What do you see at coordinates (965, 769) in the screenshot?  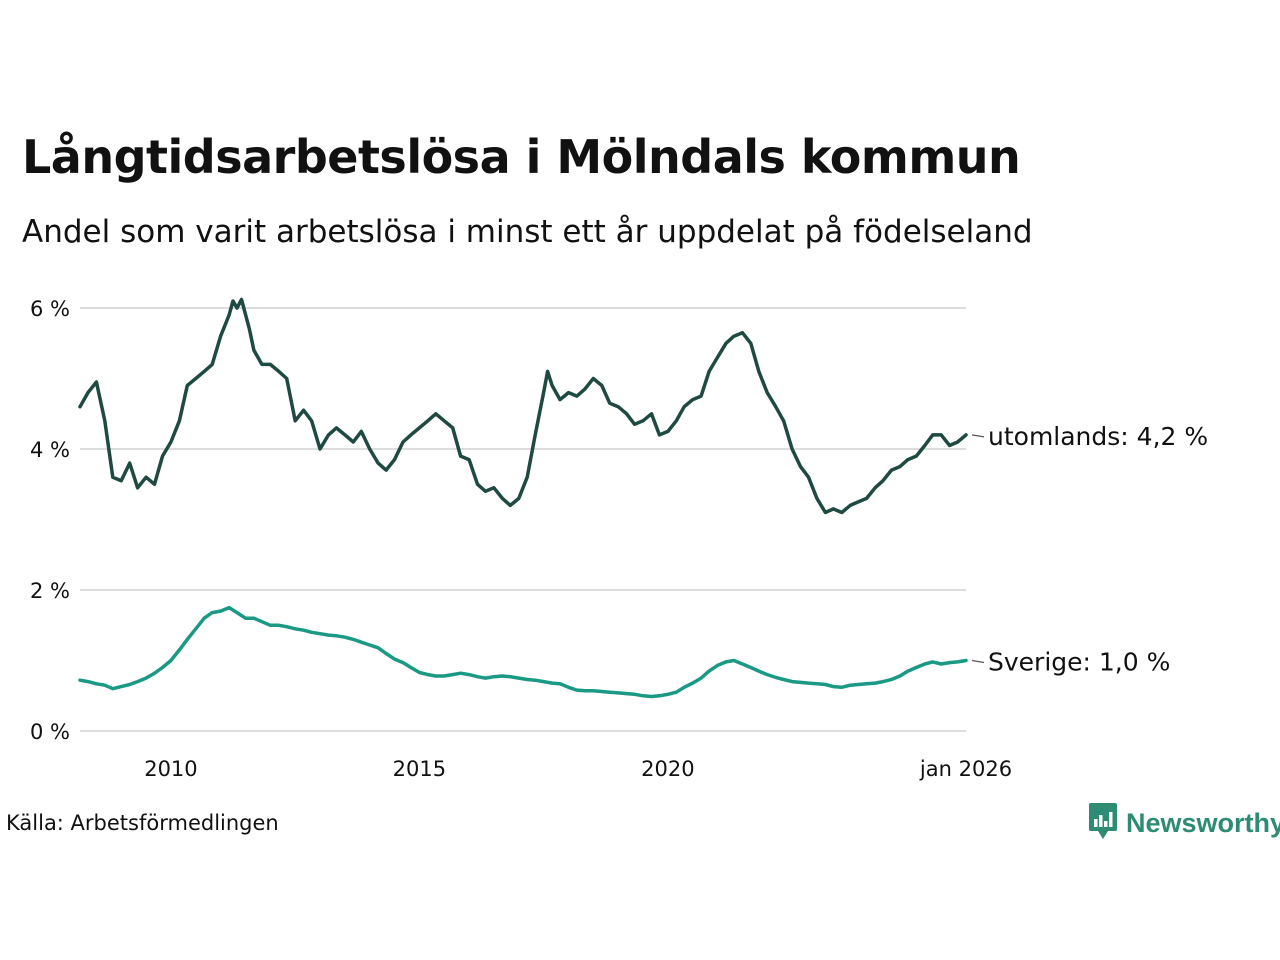 I see `x-tick-label: jan 2026` at bounding box center [965, 769].